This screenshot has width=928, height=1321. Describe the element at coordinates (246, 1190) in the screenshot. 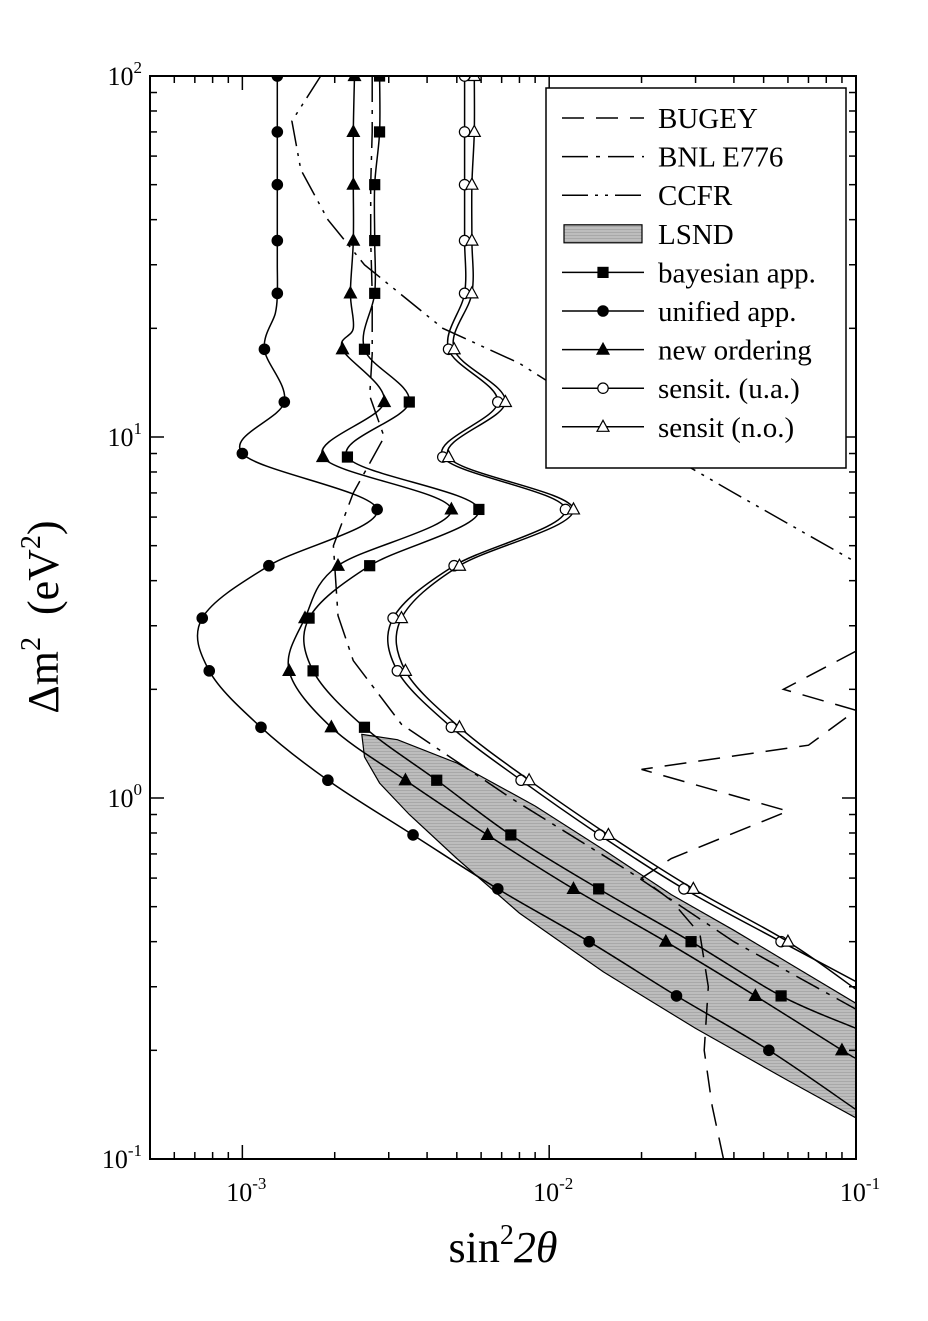

I see `x-tick-label: 10⁻³` at that location.